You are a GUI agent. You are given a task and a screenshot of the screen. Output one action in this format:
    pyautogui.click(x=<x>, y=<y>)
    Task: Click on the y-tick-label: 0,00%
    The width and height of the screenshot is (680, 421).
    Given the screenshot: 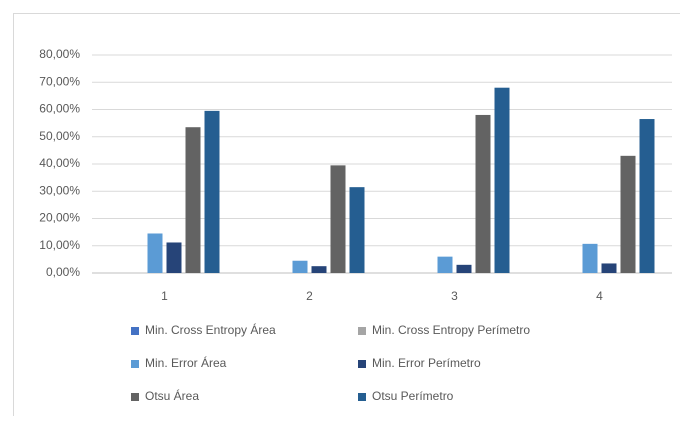 What is the action you would take?
    pyautogui.click(x=63, y=272)
    